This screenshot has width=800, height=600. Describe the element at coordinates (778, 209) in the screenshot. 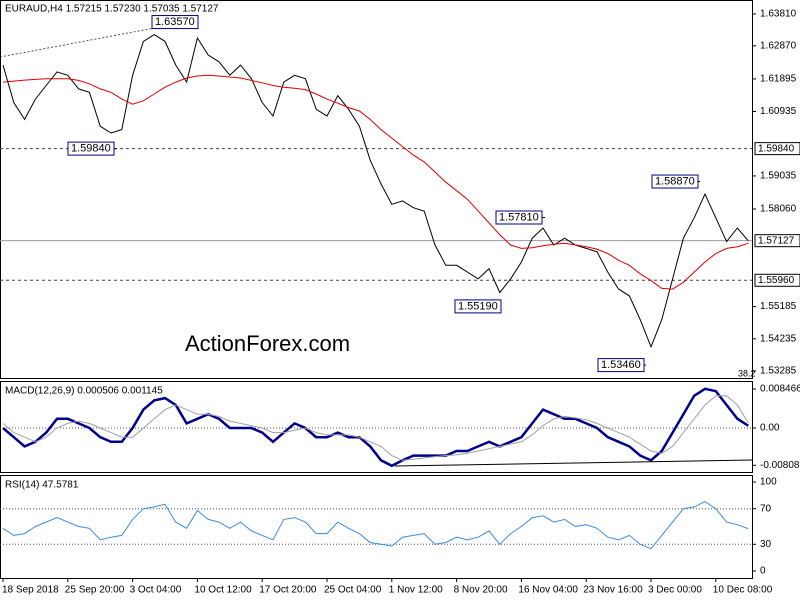

I see `y-tick-label: 1.58060` at that location.